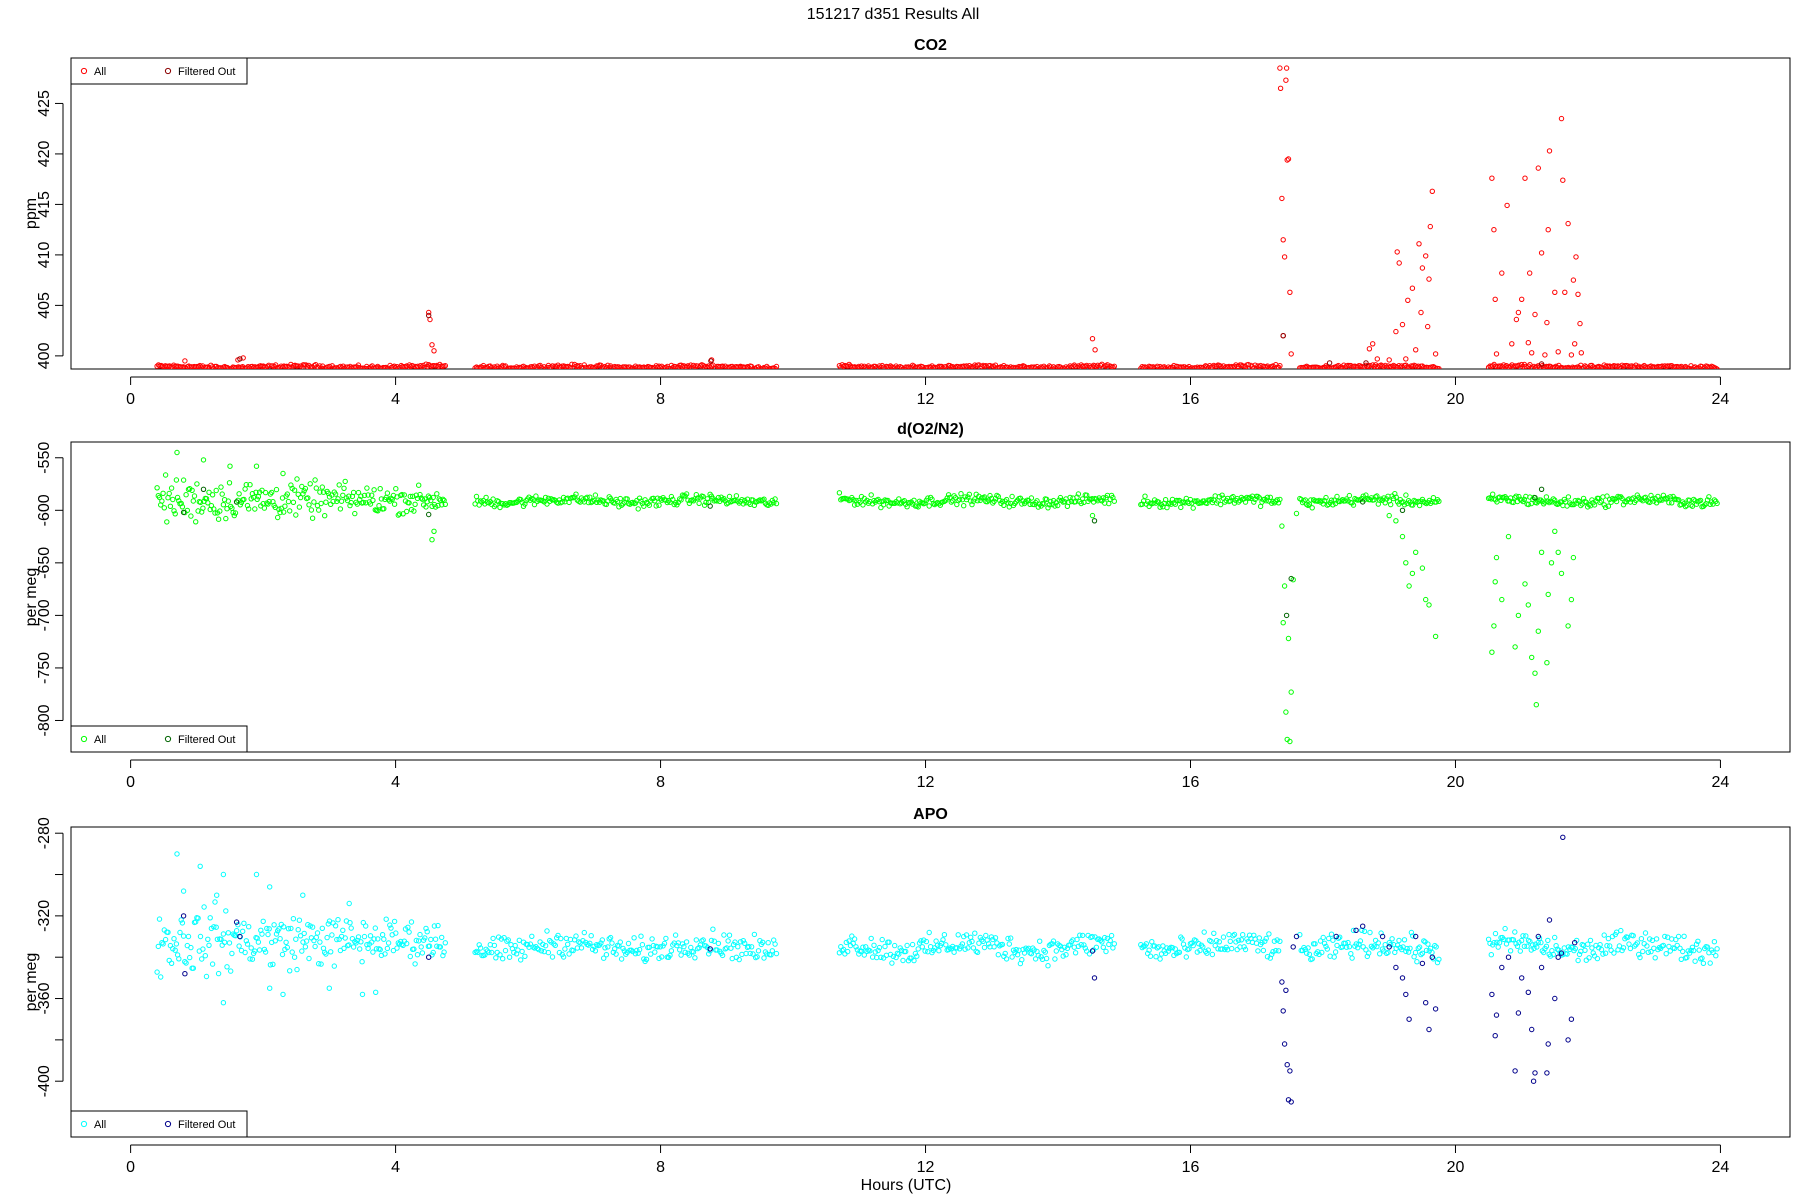 Image resolution: width=1800 pixels, height=1200 pixels. Describe the element at coordinates (930, 814) in the screenshot. I see `panel-title: APO` at that location.